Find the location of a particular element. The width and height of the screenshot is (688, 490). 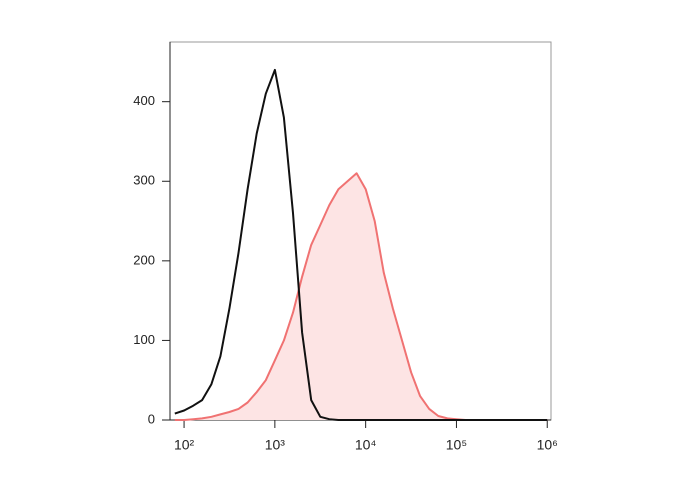

y-tick-label: 100 is located at coordinates (144, 339).